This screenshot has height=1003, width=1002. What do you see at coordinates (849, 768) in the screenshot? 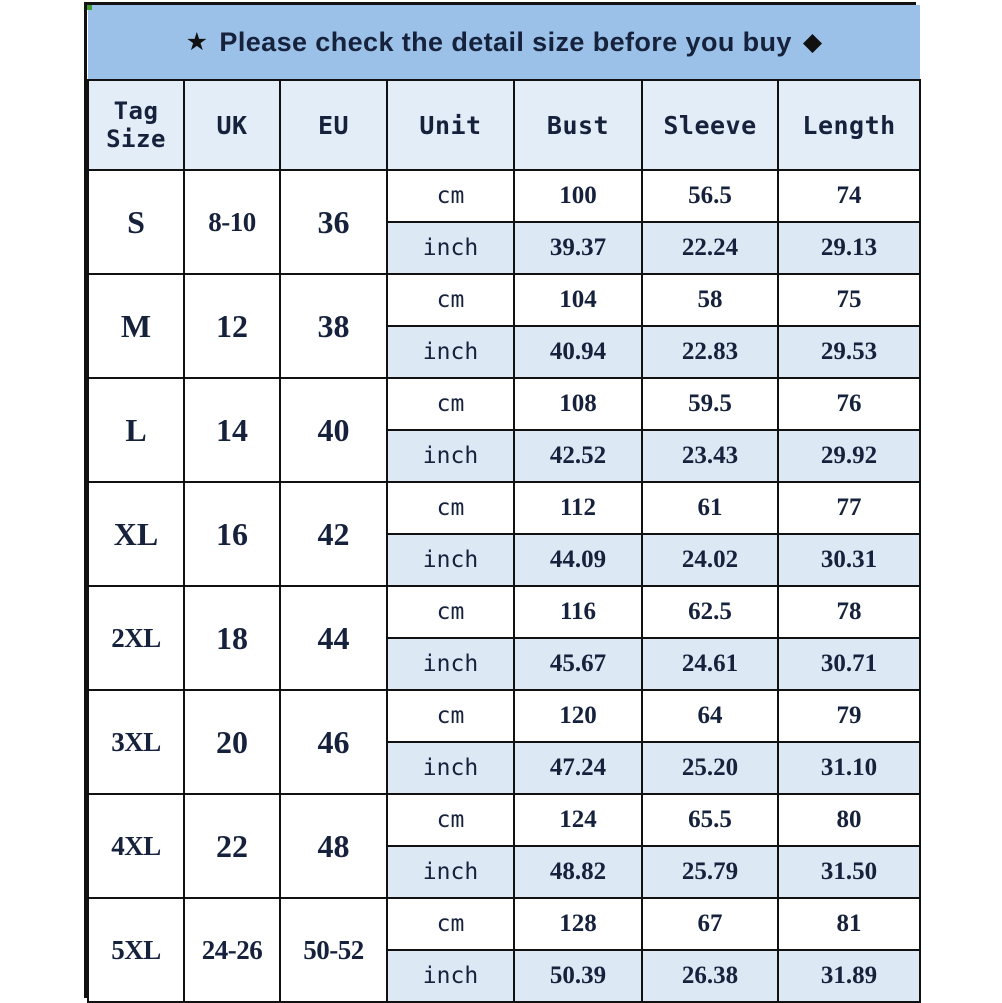
I see `cell-length-inch: 31.10` at bounding box center [849, 768].